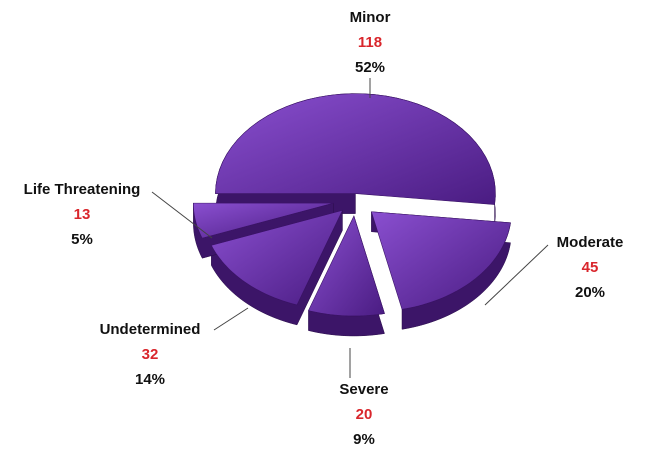  Describe the element at coordinates (82, 189) in the screenshot. I see `category-label: Life Threatening` at that location.